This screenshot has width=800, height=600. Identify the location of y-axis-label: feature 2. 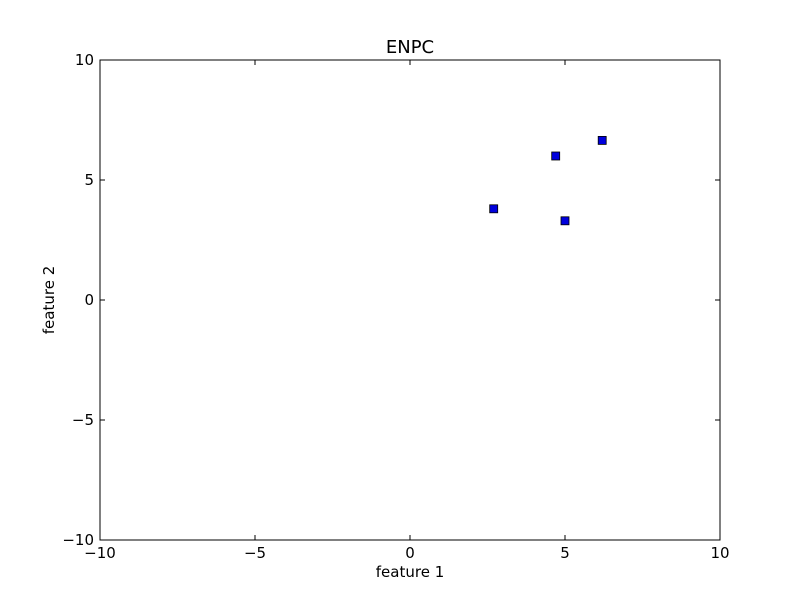
(49, 300).